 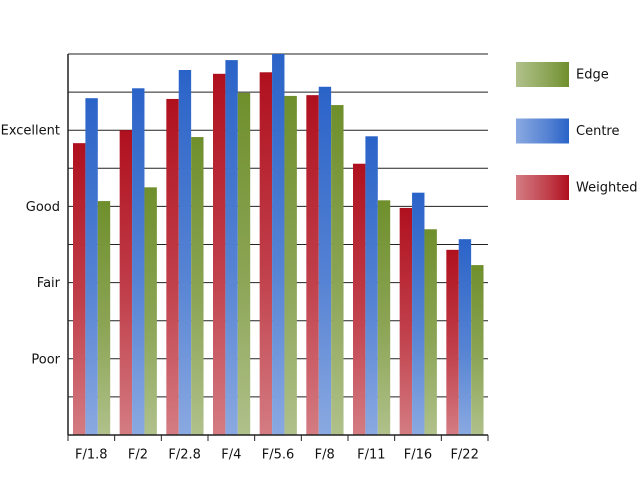 I want to click on y-tick-label: Good, so click(x=43, y=207).